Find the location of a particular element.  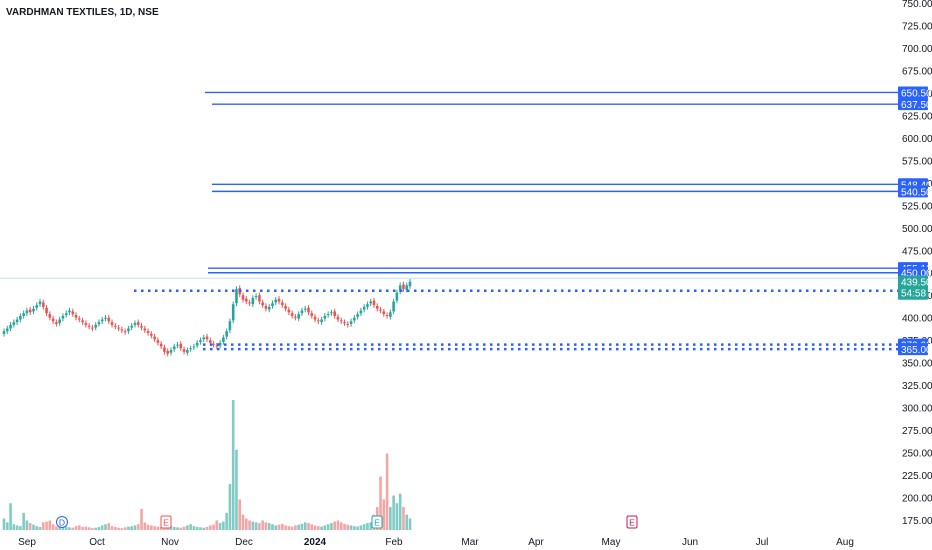

time-label: Jul is located at coordinates (762, 542).